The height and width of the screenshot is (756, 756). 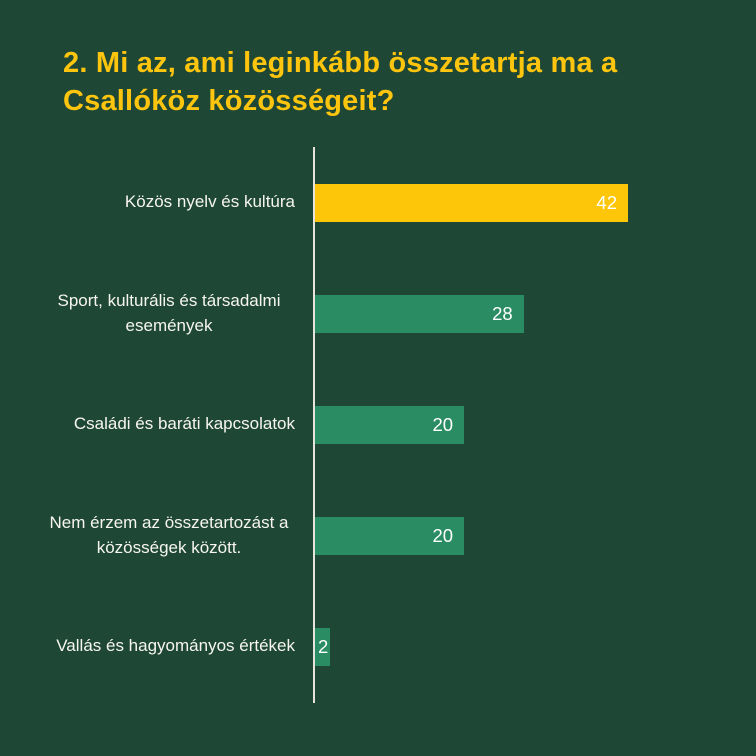 I want to click on category-label-text: Közös nyelv és kultúra, so click(x=209, y=202).